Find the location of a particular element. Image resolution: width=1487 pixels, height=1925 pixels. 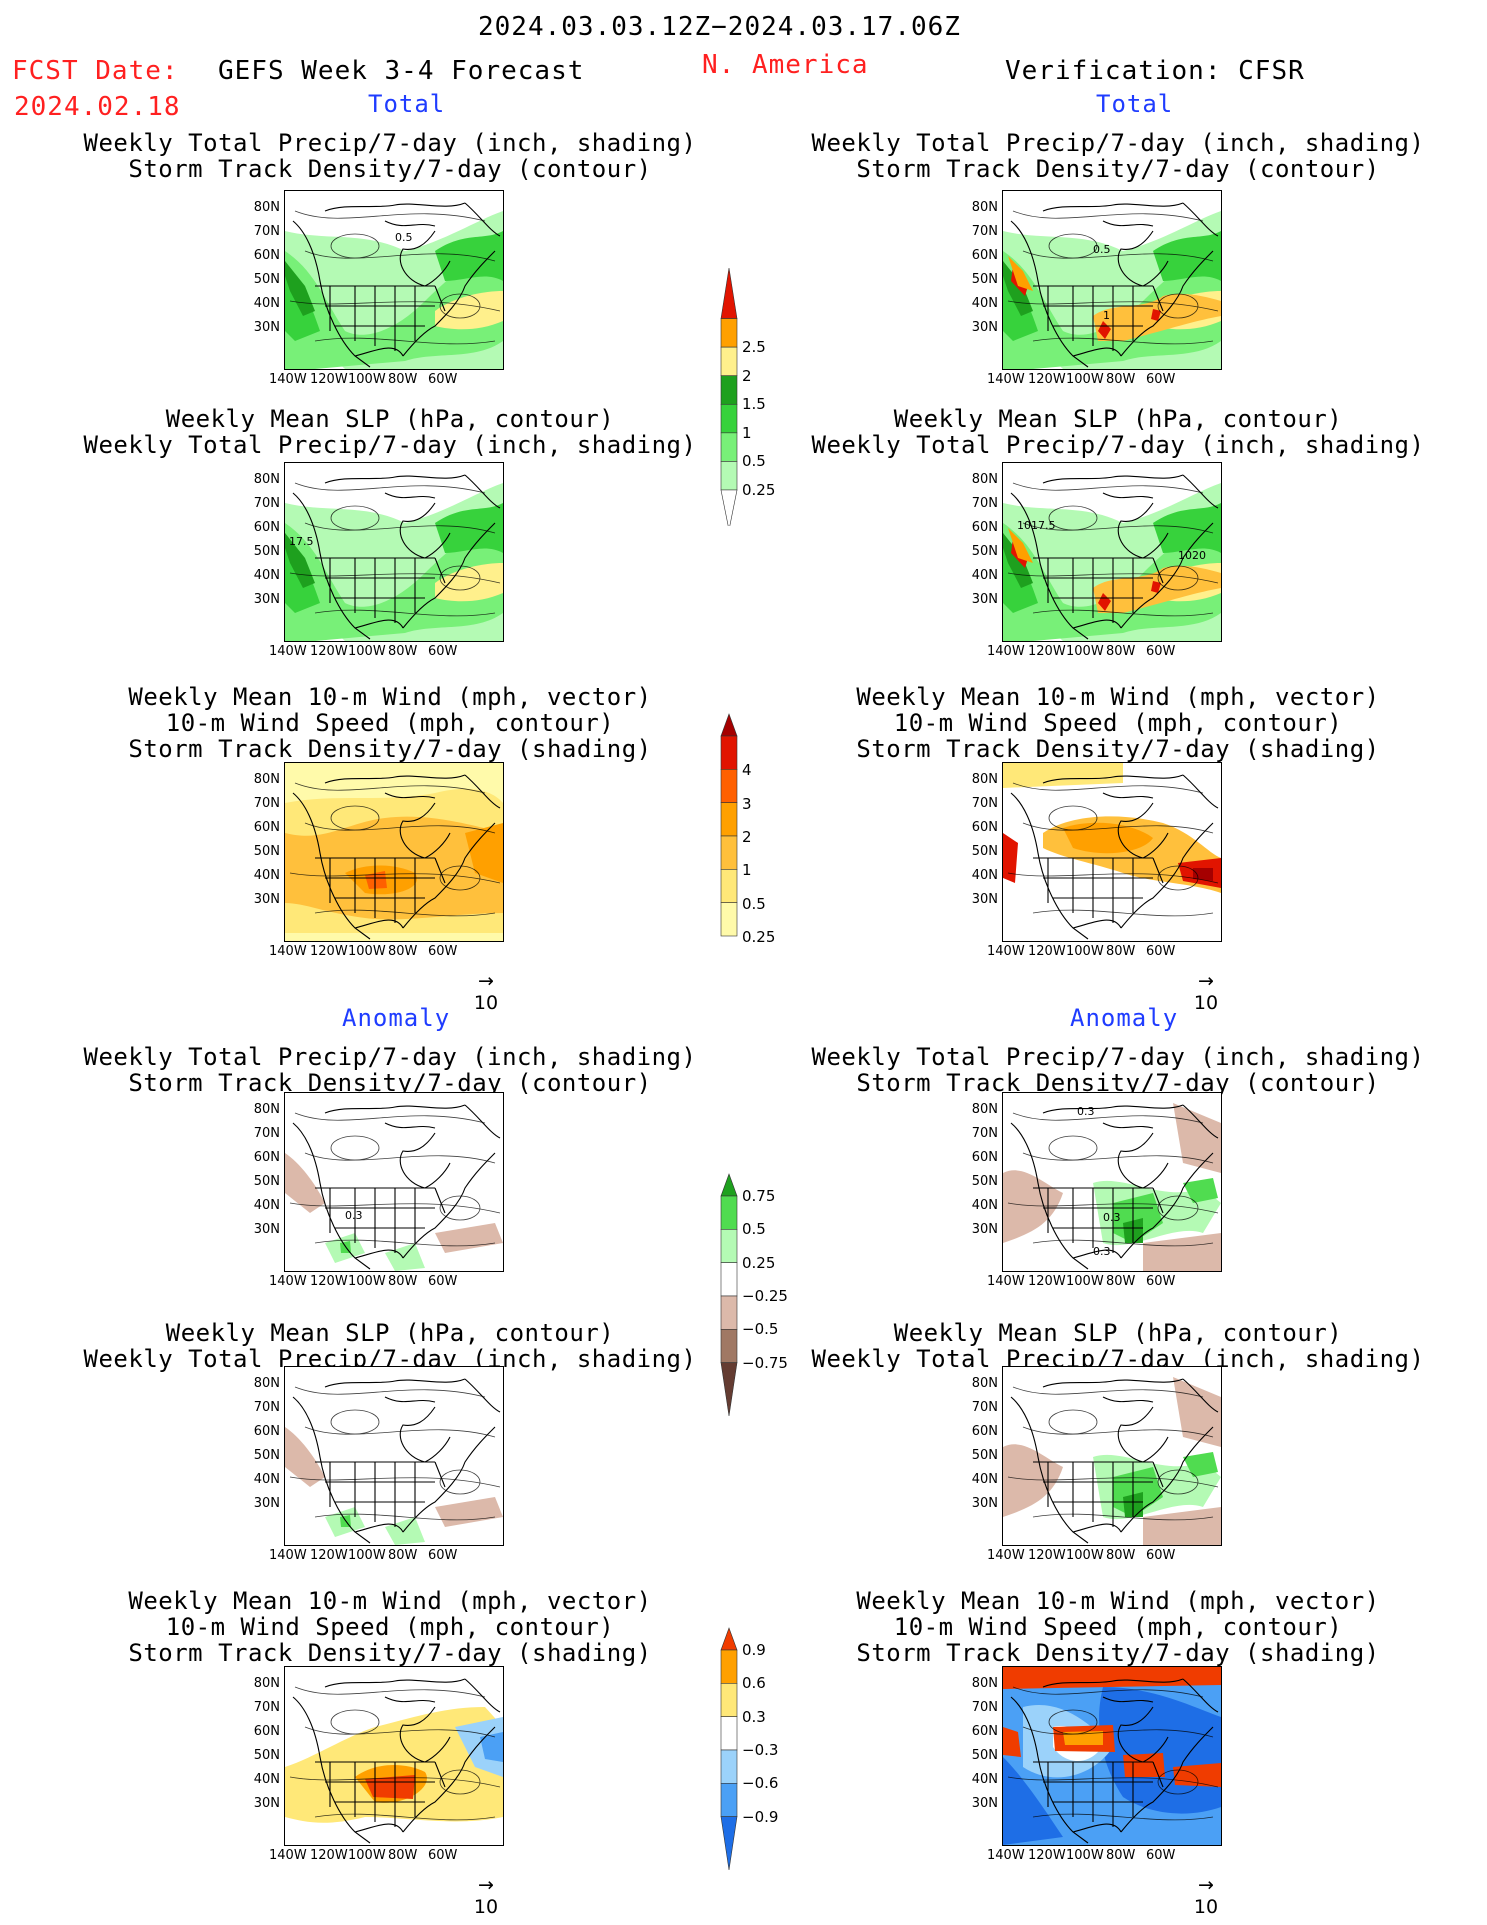

section-total-right: Total is located at coordinates (1135, 104).